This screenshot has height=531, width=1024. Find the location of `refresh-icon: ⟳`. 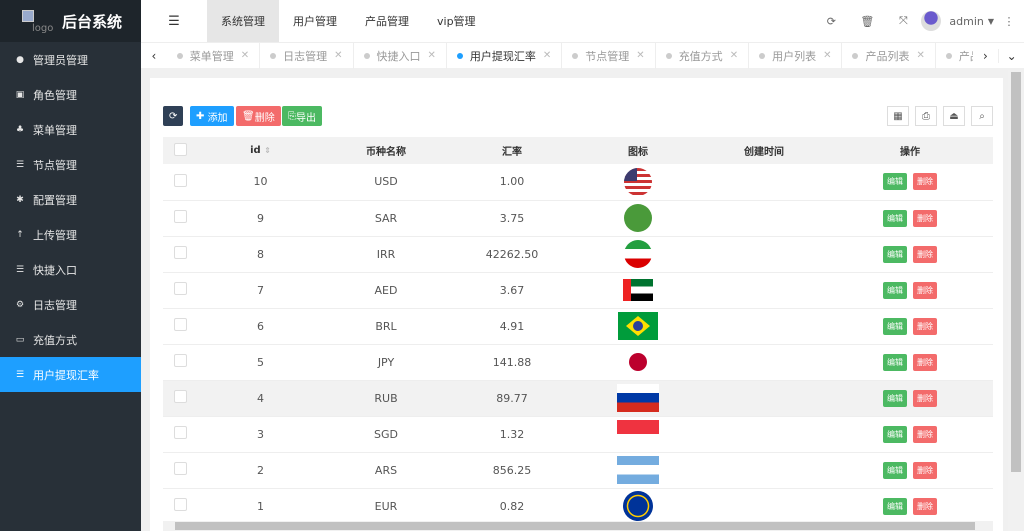

refresh-icon: ⟳ is located at coordinates (831, 21).